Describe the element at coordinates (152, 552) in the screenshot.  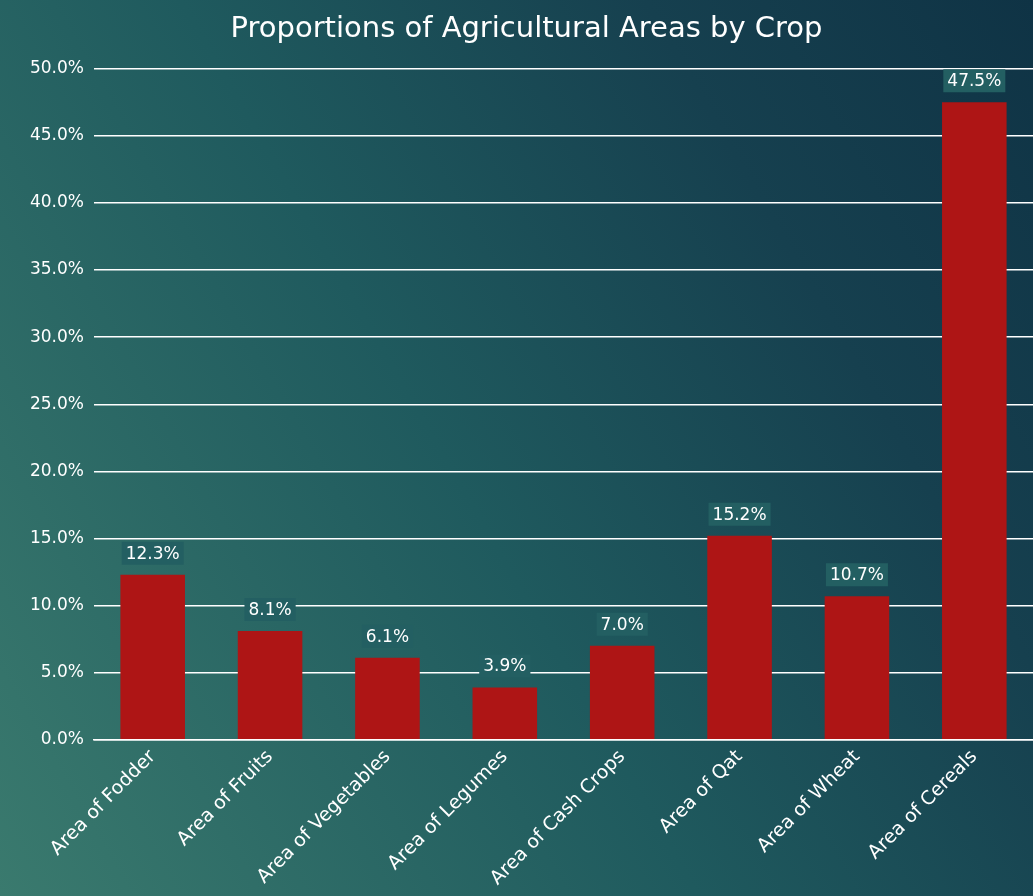
I see `data-label: 12.3%` at that location.